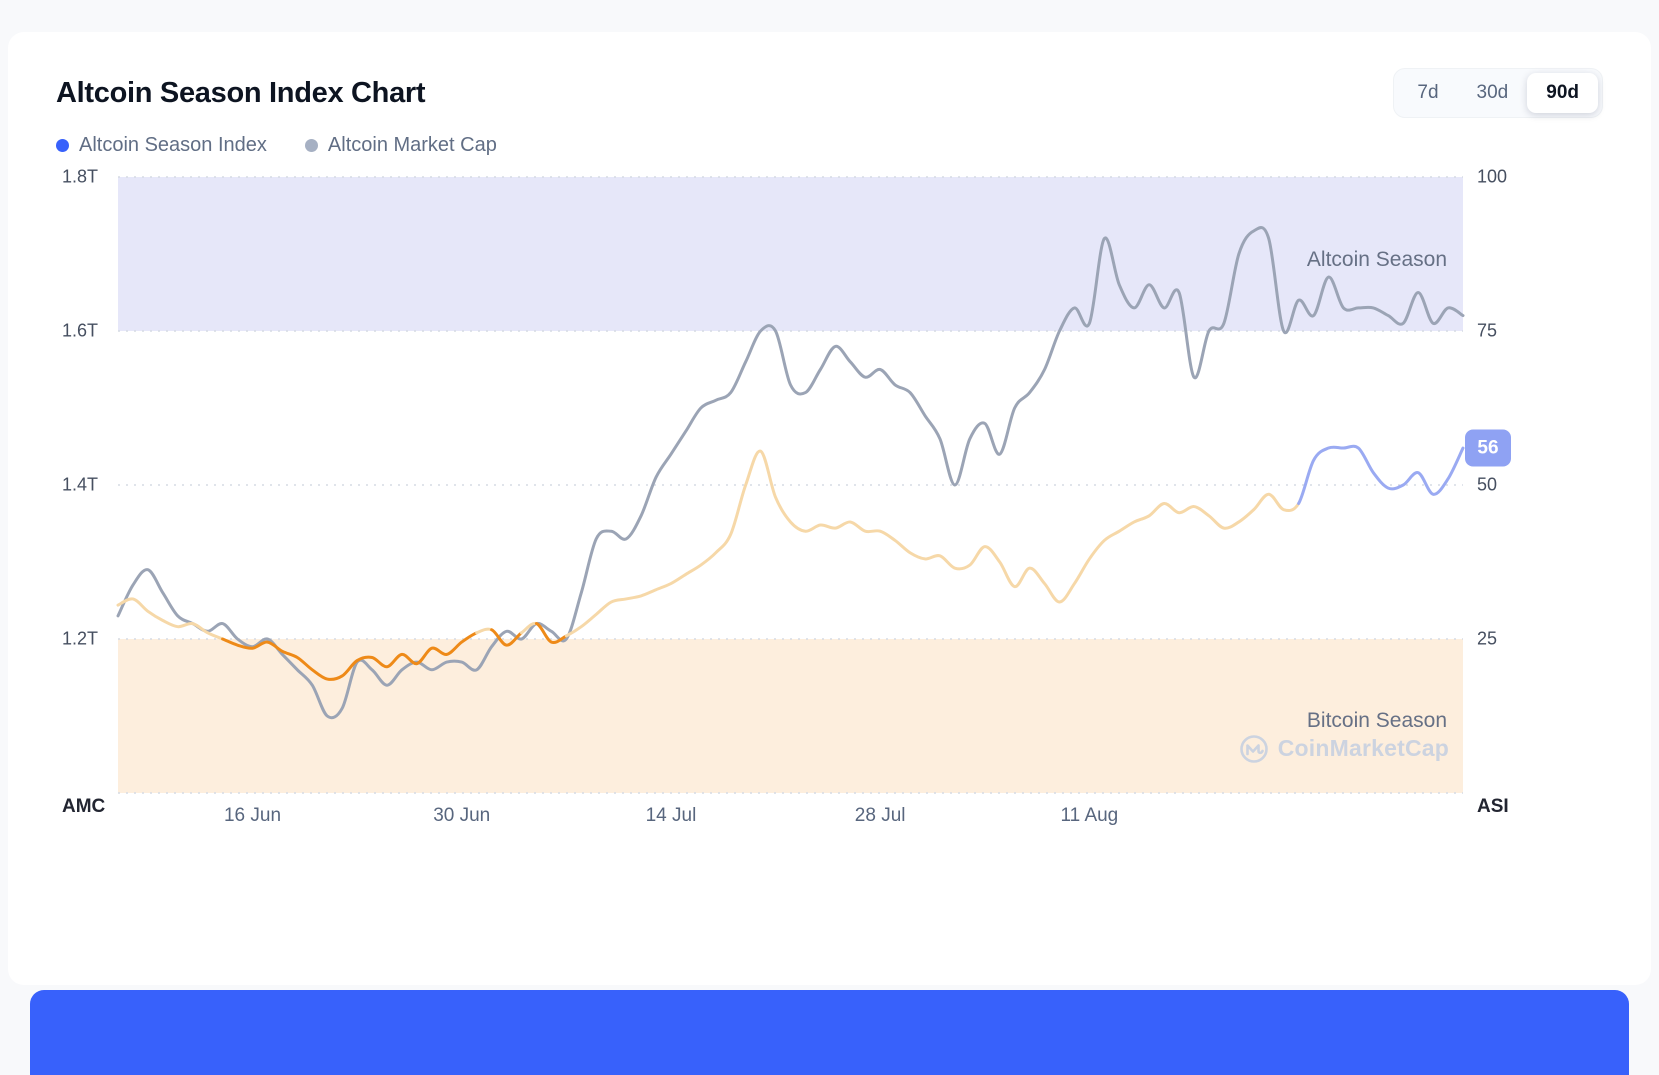  What do you see at coordinates (80, 330) in the screenshot?
I see `y-axis-left-tick-1-6t: 1.6T` at bounding box center [80, 330].